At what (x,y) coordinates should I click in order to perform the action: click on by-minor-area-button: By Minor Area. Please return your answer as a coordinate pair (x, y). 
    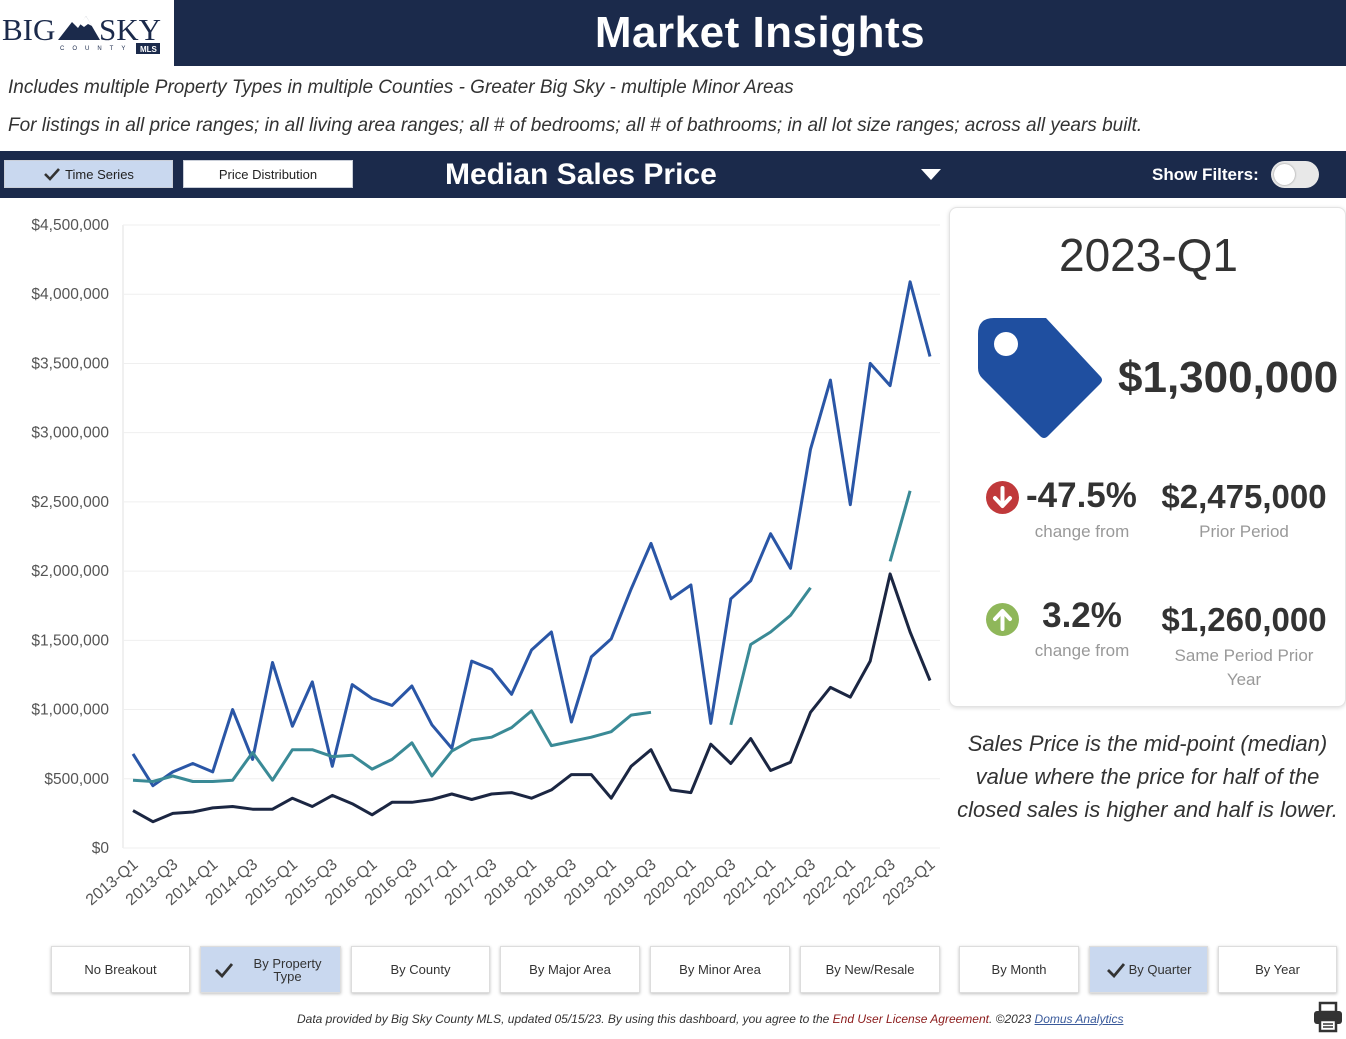
    Looking at the image, I should click on (720, 969).